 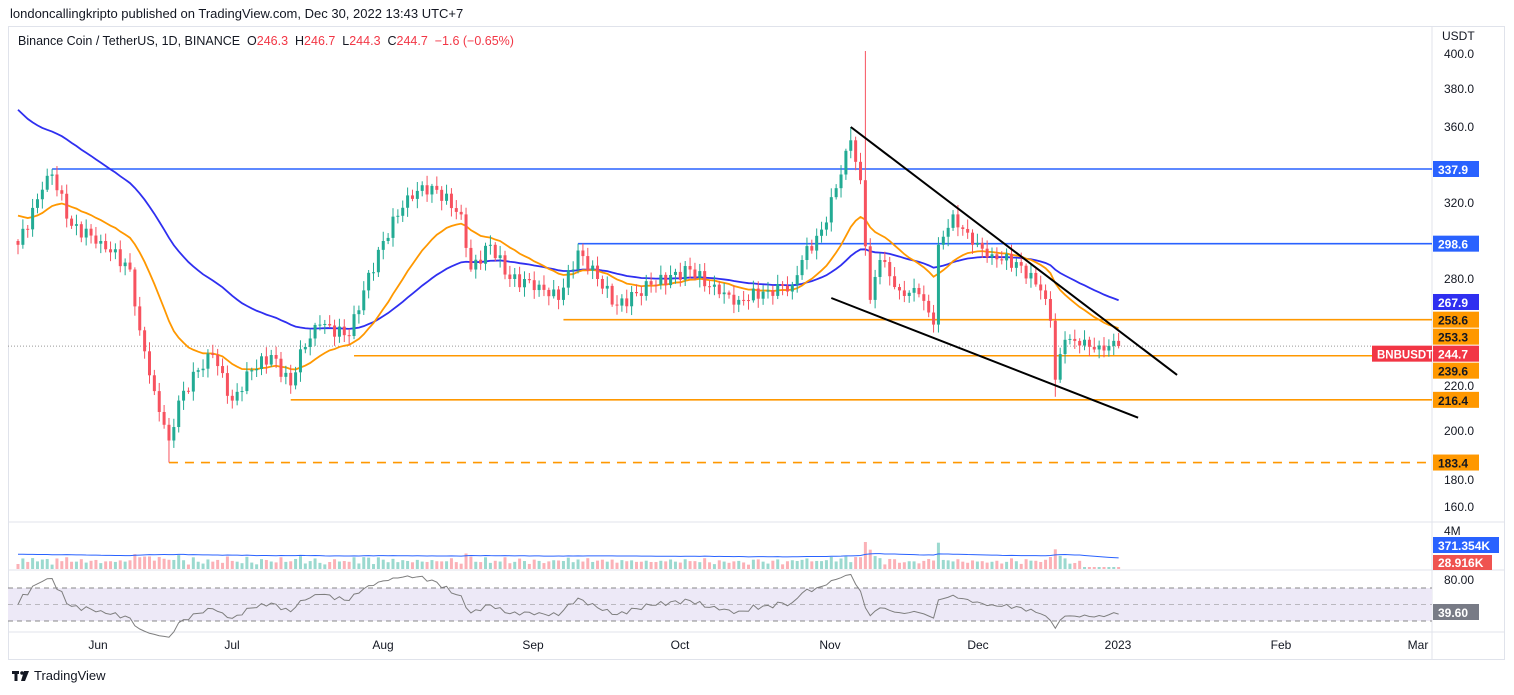 What do you see at coordinates (231, 645) in the screenshot?
I see `x-tick-label: Jul` at bounding box center [231, 645].